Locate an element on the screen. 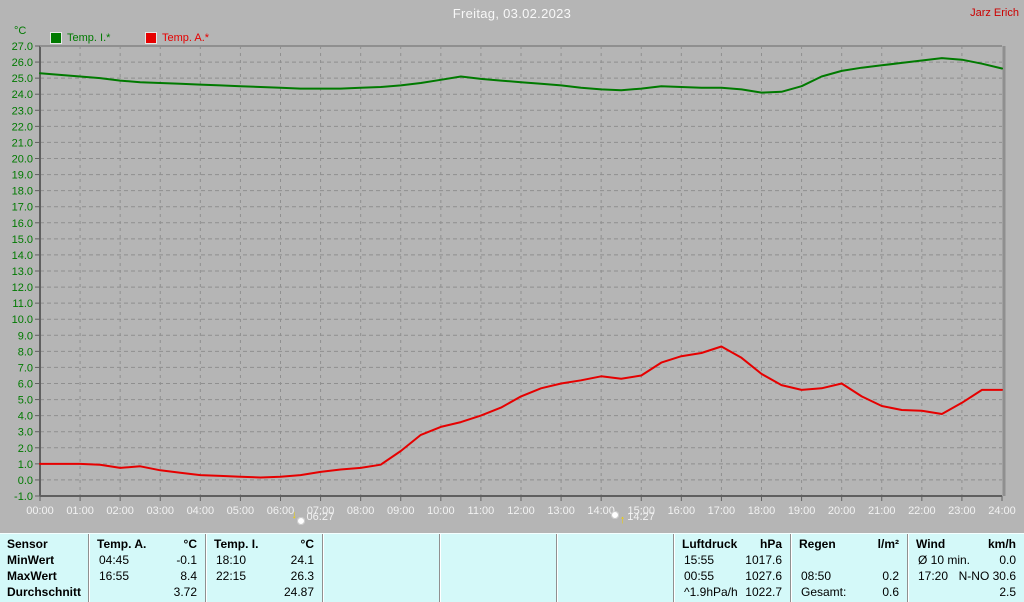  stats-group-unit: km/h is located at coordinates (1001, 544).